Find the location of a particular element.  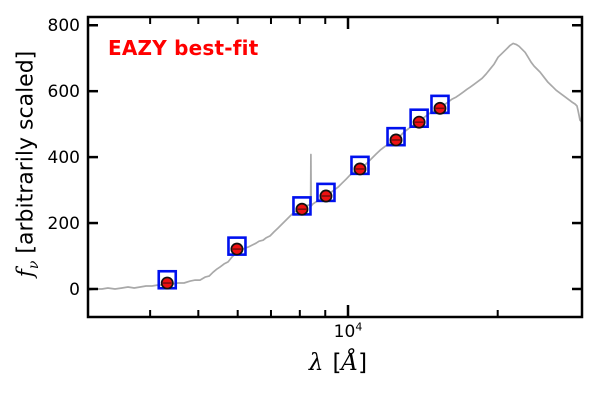

xlabel-open-bracket: [ is located at coordinates (337, 363).